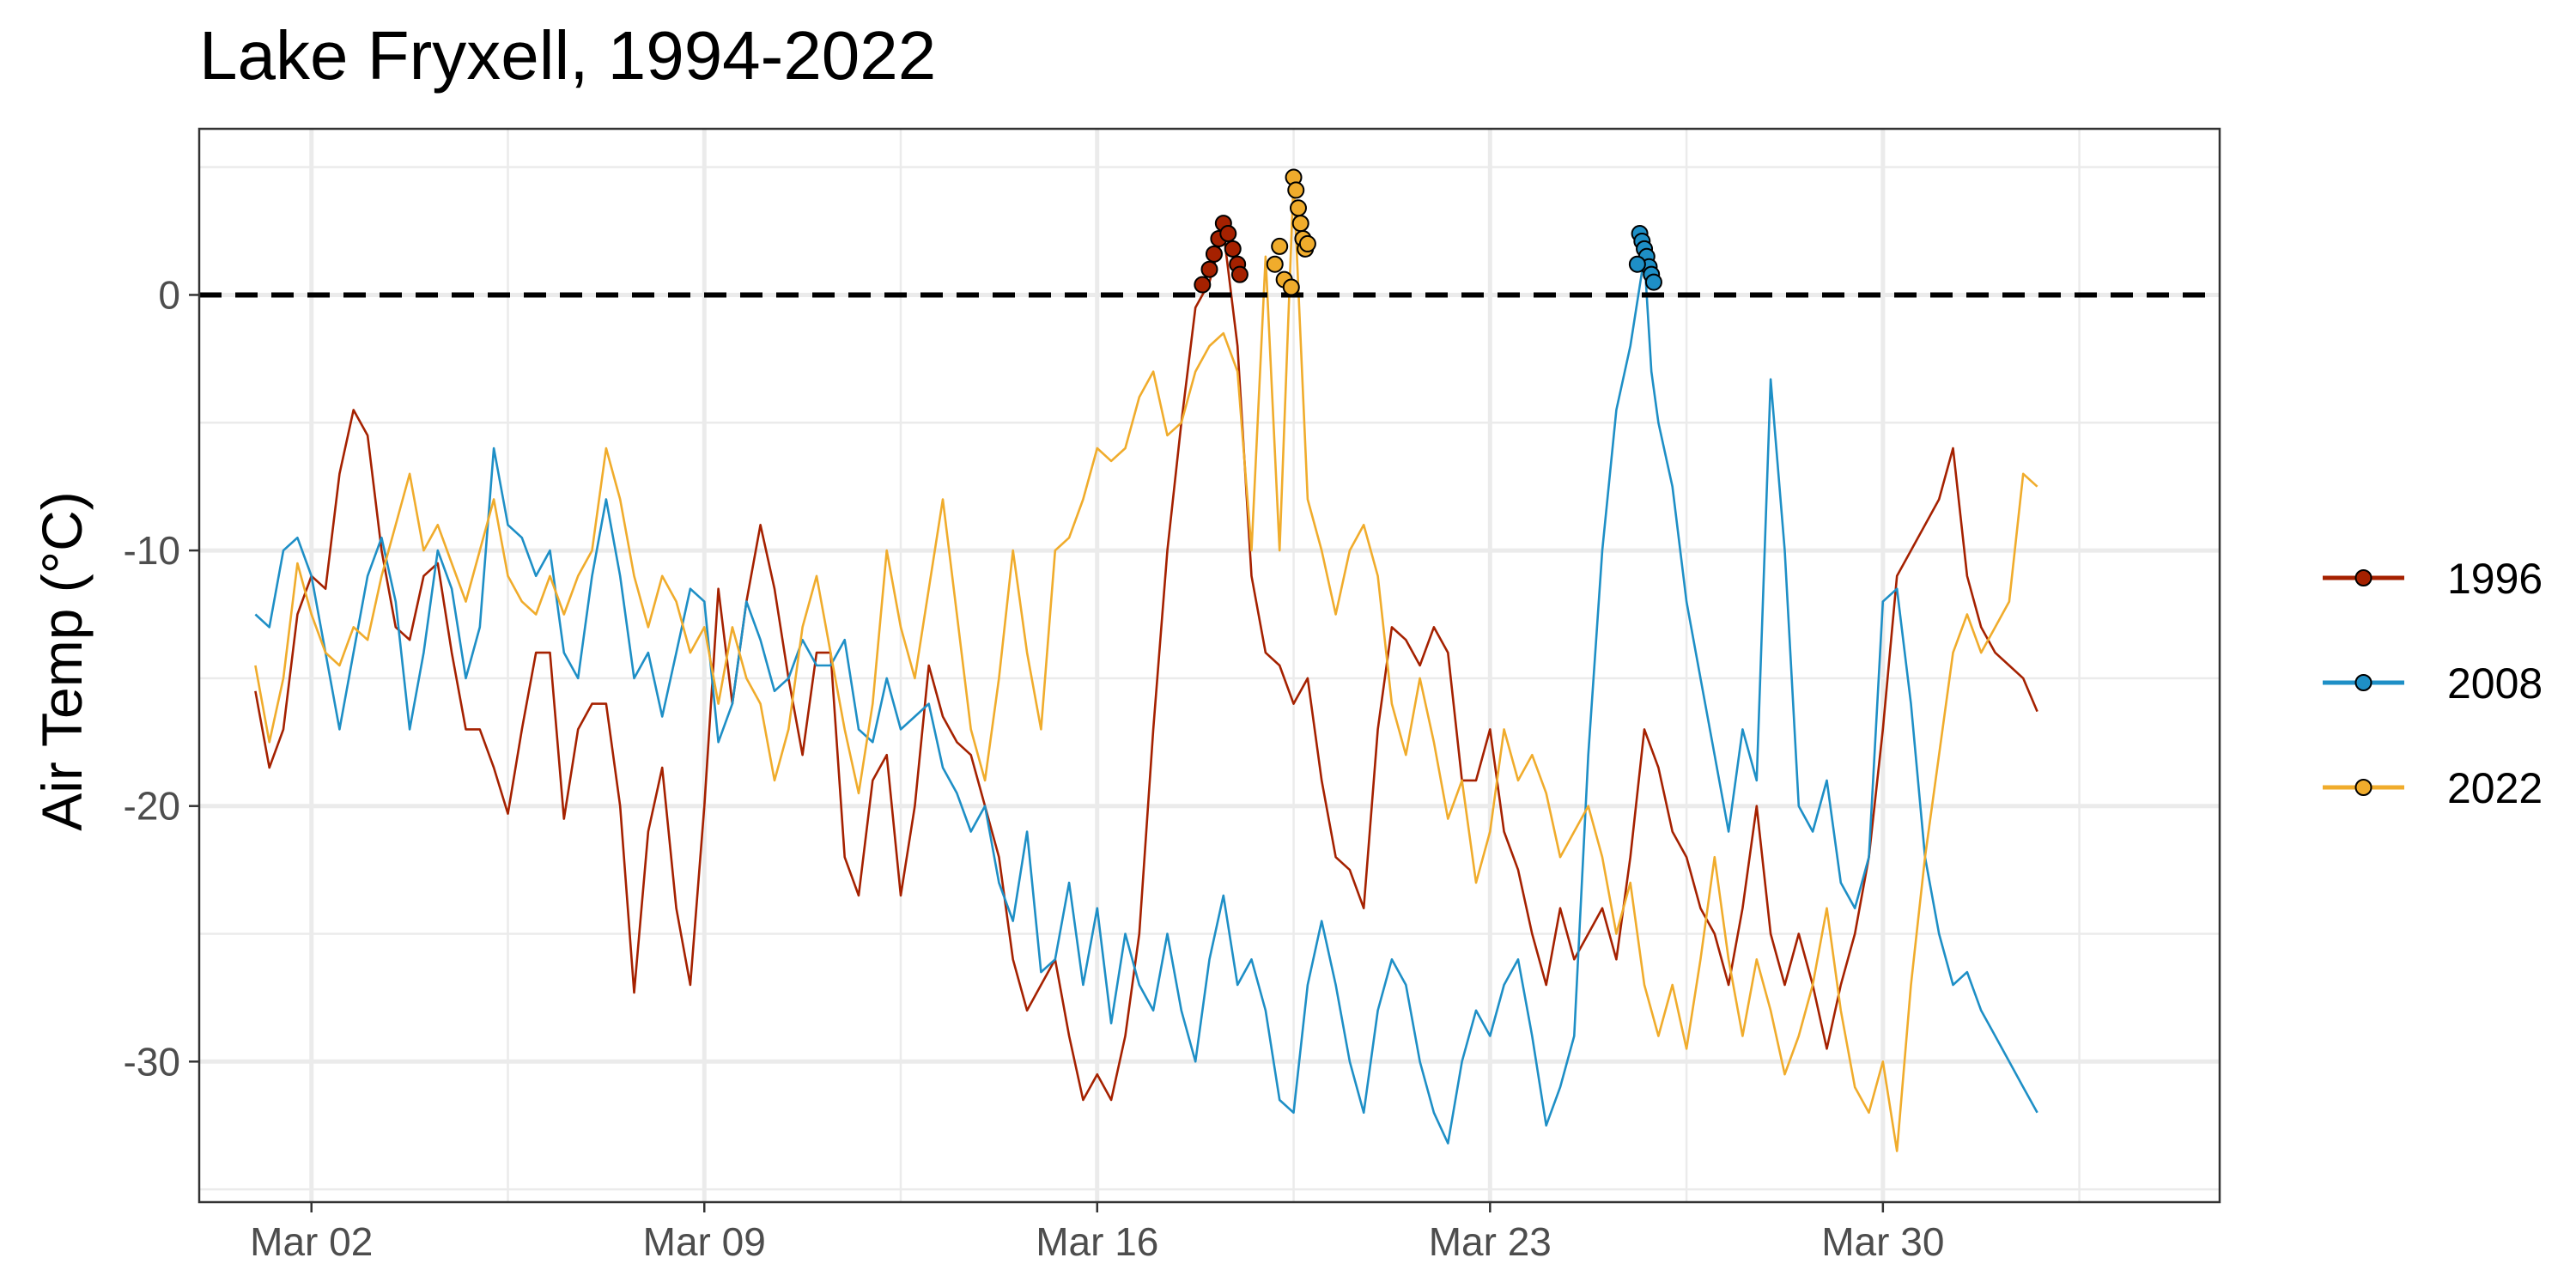 This screenshot has width=2576, height=1288. I want to click on x-tick-label: Mar 02, so click(312, 1241).